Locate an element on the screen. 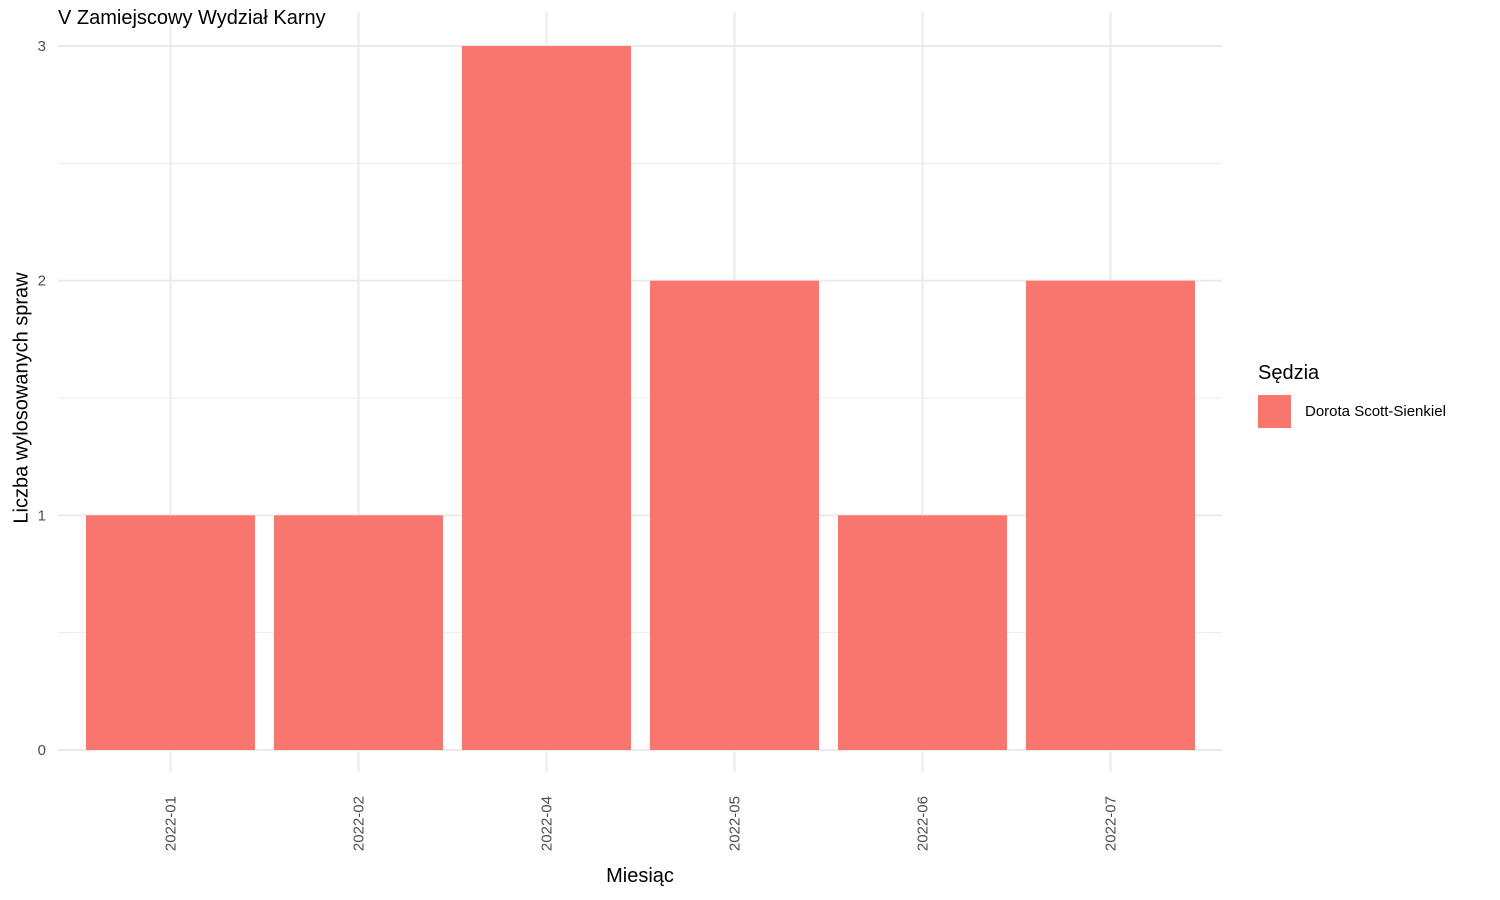  y-tick-label: 0 is located at coordinates (42, 750).